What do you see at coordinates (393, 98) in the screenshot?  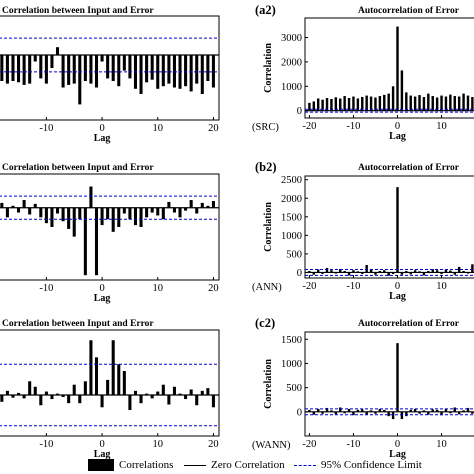 I see `bar-lag--1` at bounding box center [393, 98].